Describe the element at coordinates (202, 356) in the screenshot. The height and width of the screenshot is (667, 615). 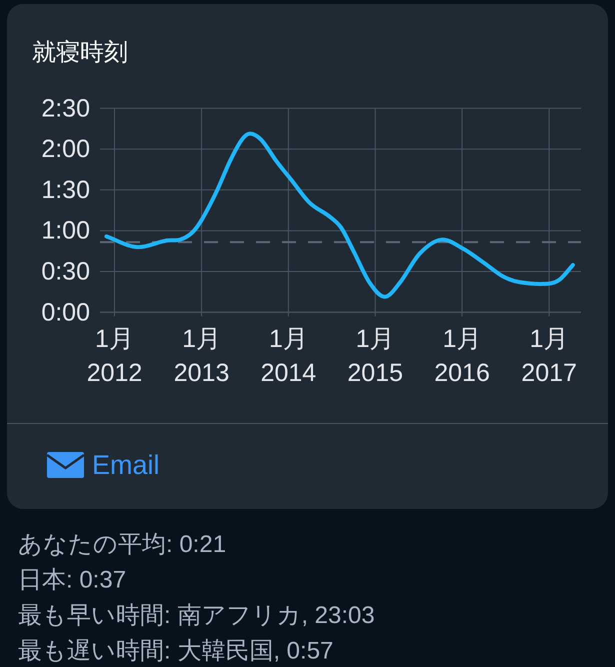
I see `x-tick-label: 1月 2013` at that location.